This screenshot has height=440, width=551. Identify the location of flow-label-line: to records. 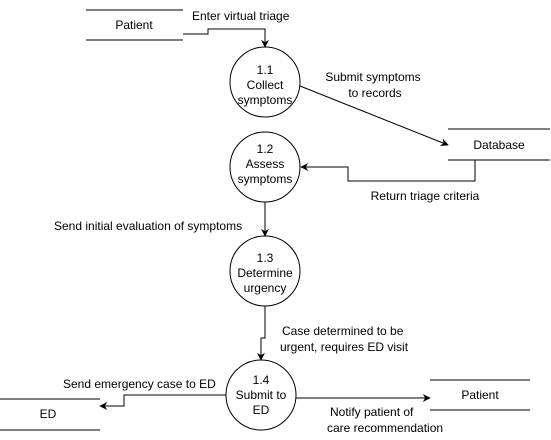
(374, 93).